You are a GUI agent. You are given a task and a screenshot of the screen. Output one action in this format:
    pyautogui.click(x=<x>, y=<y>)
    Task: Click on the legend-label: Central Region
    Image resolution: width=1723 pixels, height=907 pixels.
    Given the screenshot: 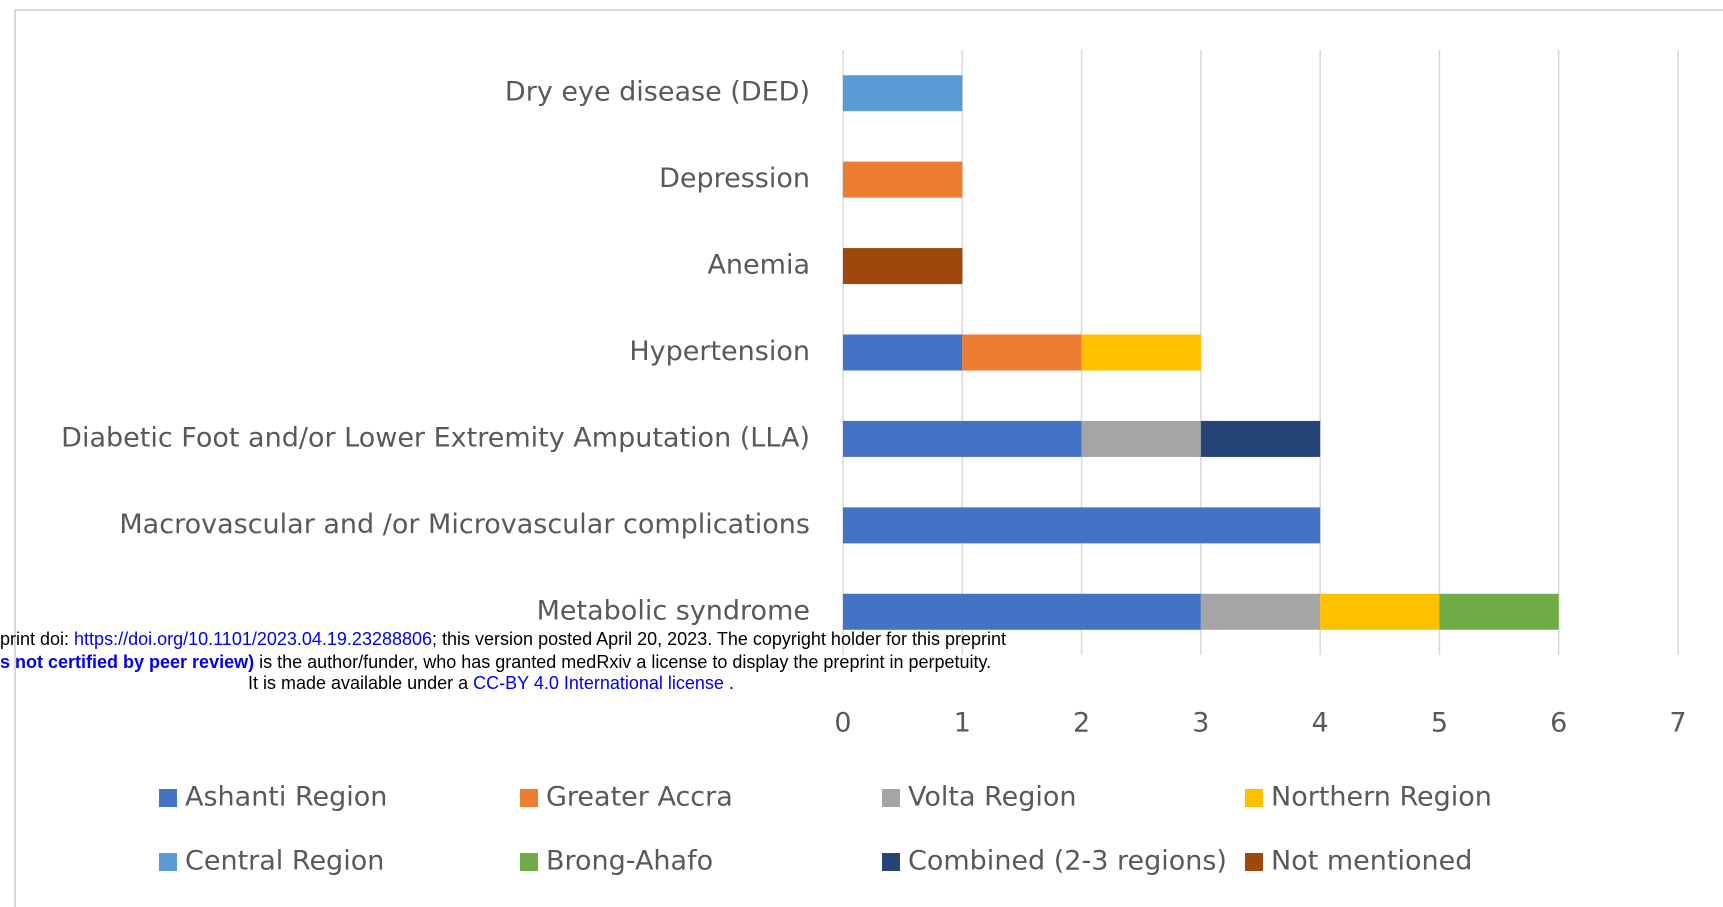 What is the action you would take?
    pyautogui.click(x=284, y=861)
    